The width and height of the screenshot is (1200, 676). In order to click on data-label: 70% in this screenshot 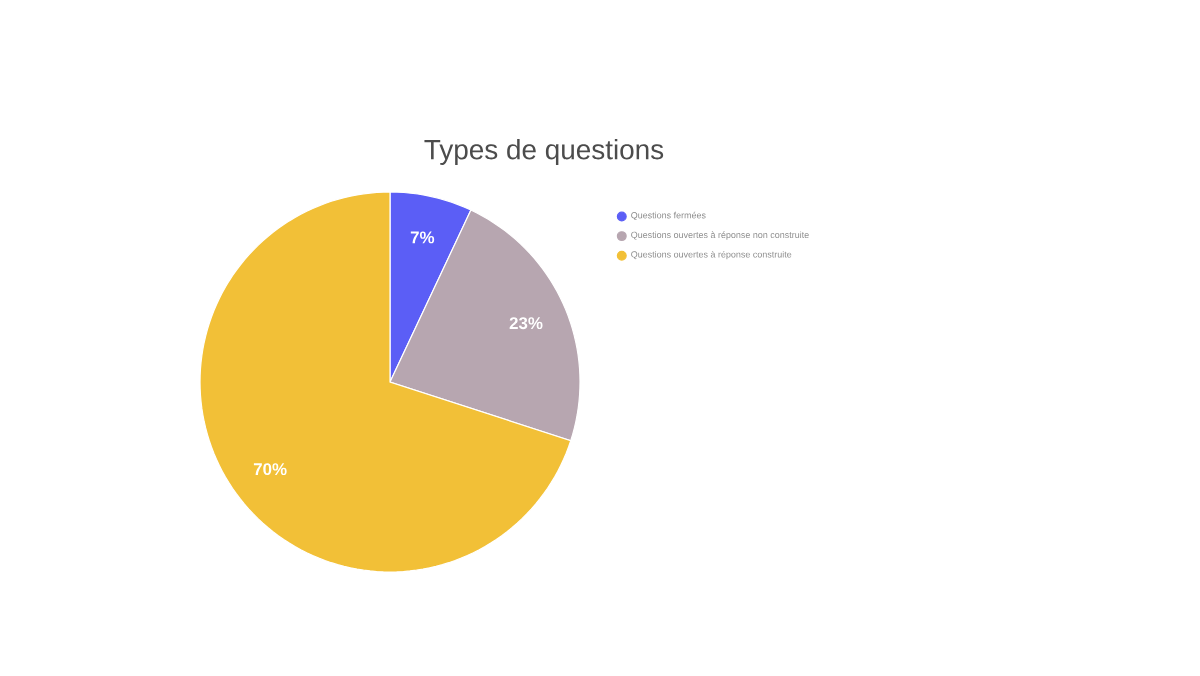, I will do `click(270, 469)`.